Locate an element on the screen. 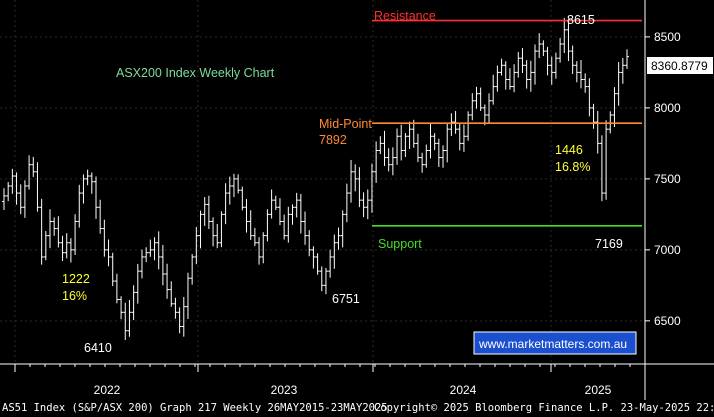  chart-title: ASX200 Index Weekly Chart is located at coordinates (195, 73).